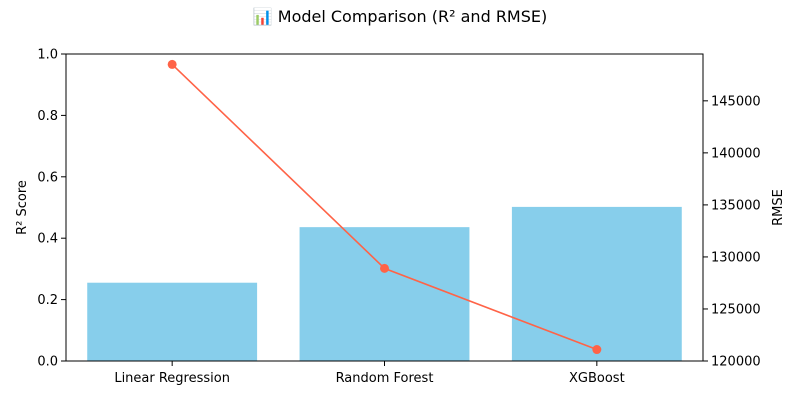 The height and width of the screenshot is (400, 800). Describe the element at coordinates (736, 205) in the screenshot. I see `y2-tick-label-3: 135000` at that location.